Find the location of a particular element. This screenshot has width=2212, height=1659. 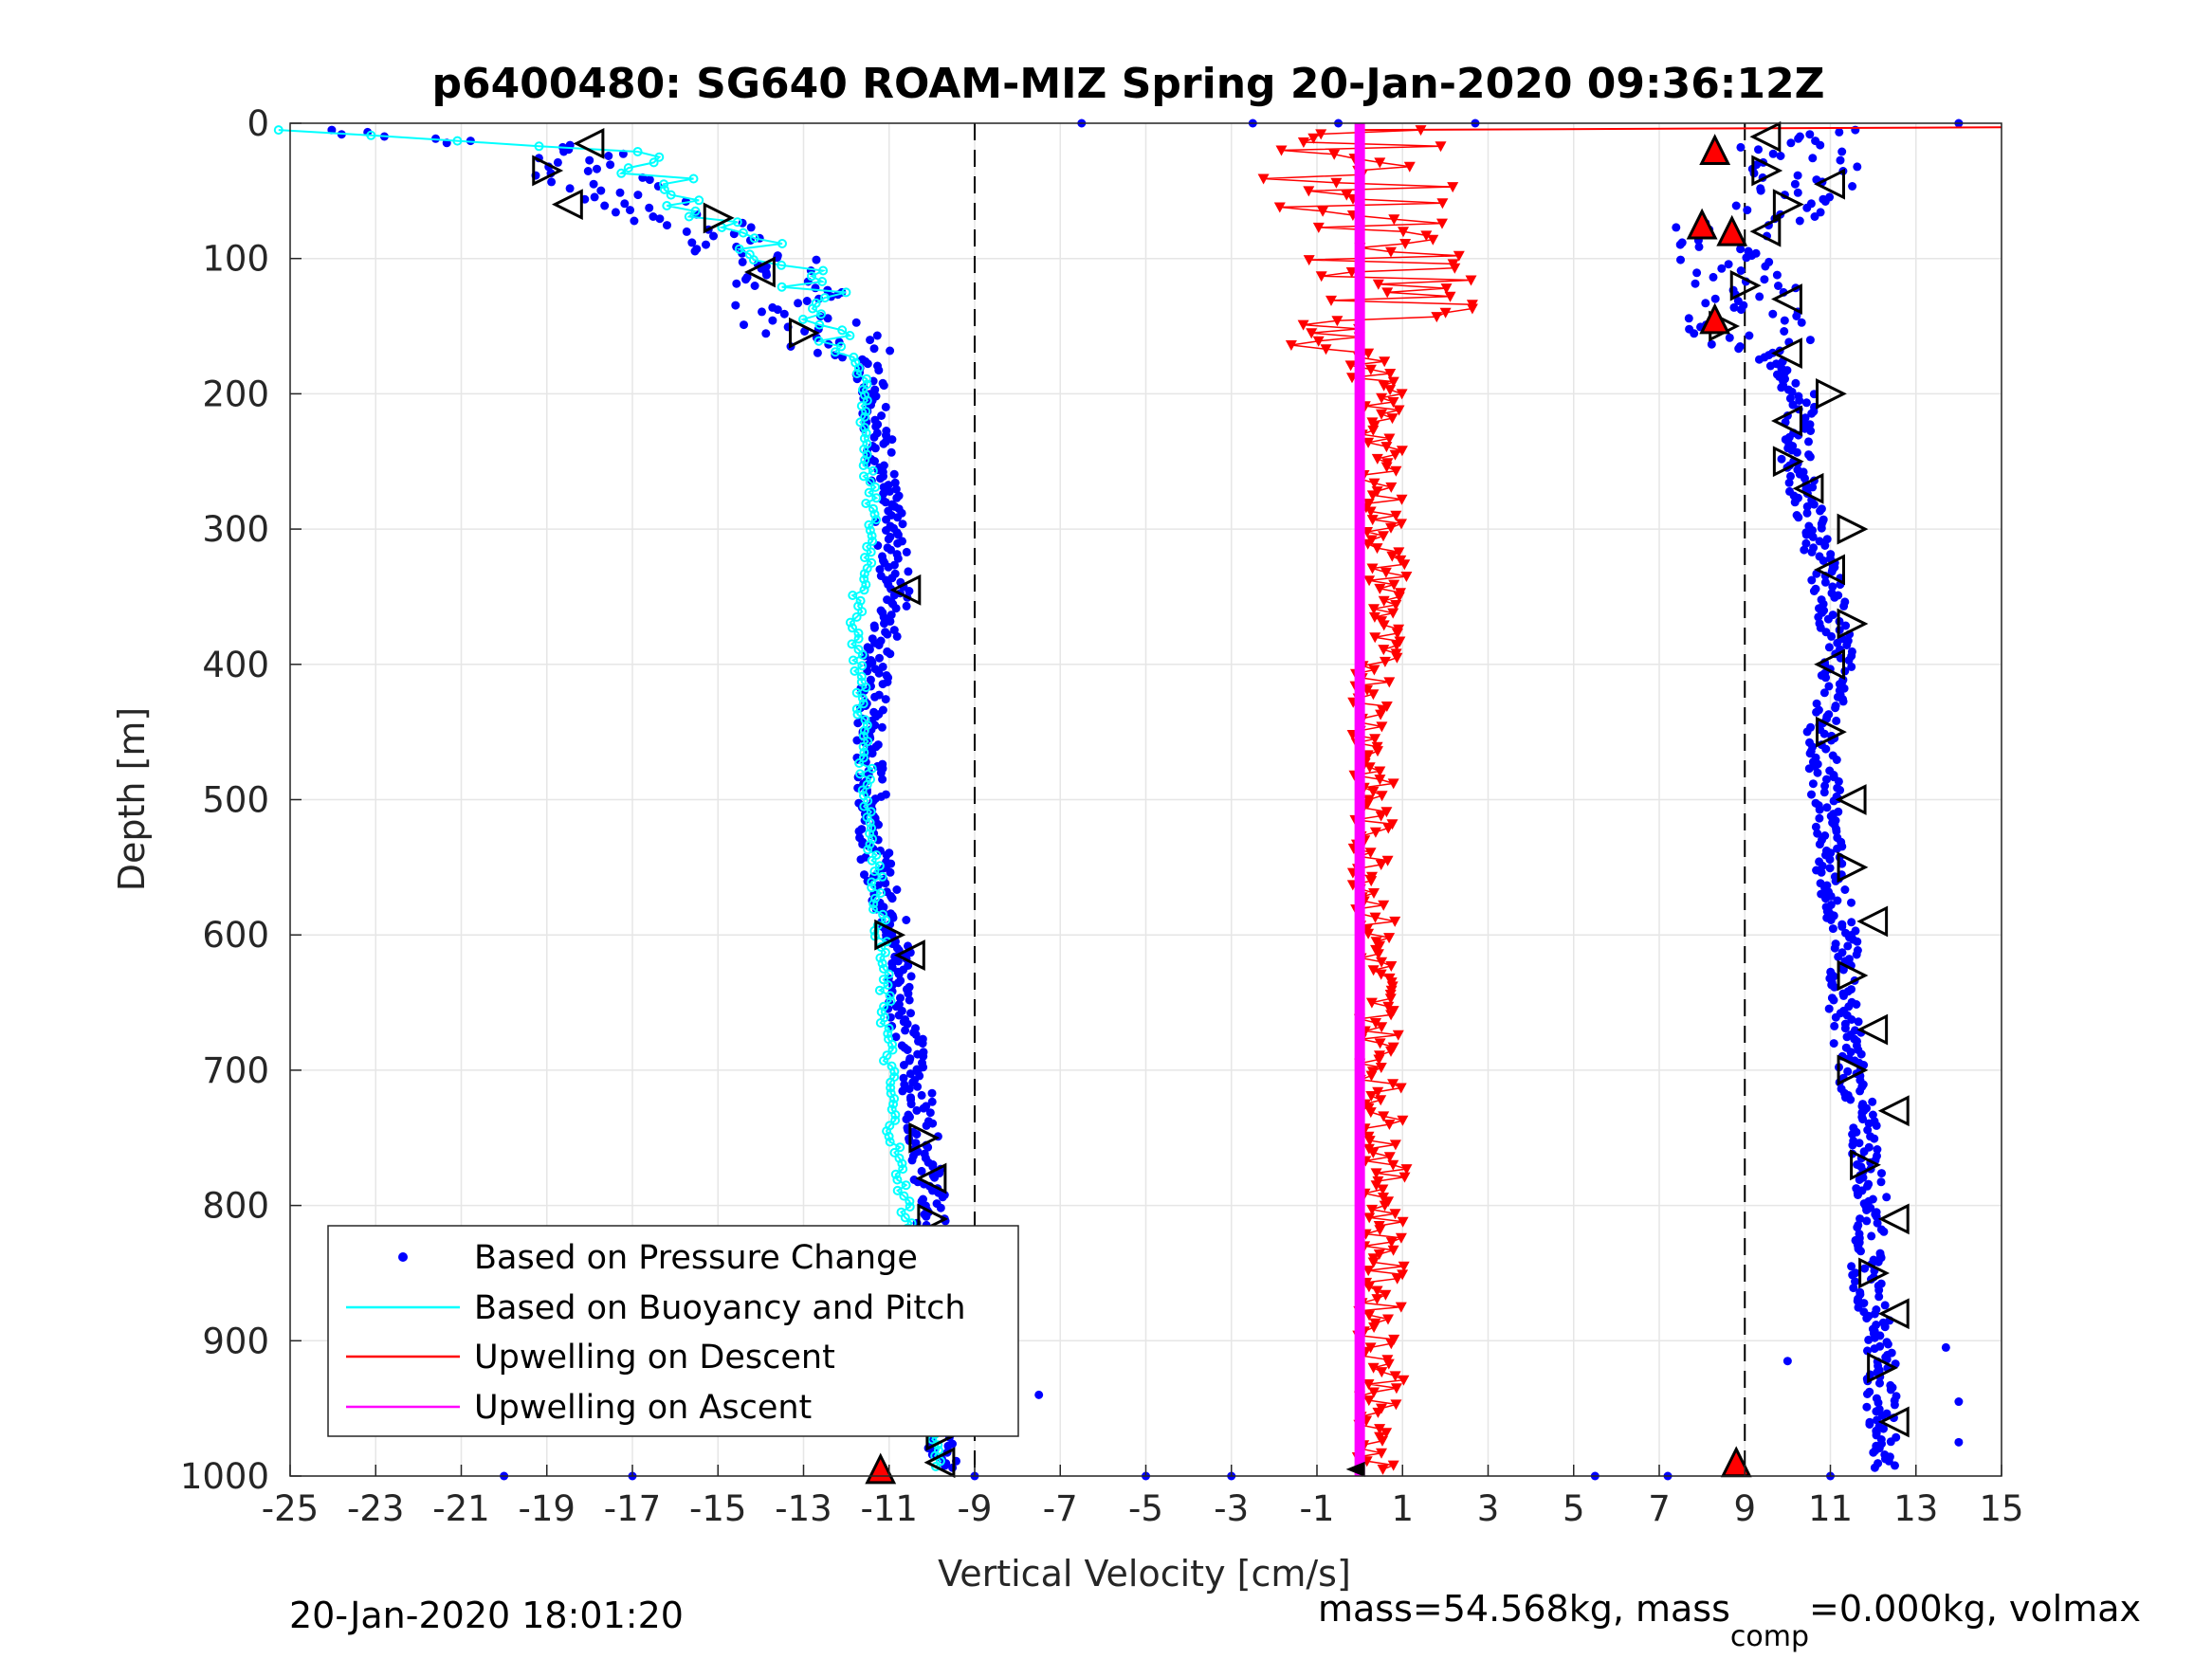

mass-suffix: =0.000kg, volmax is located at coordinates (1975, 1609).